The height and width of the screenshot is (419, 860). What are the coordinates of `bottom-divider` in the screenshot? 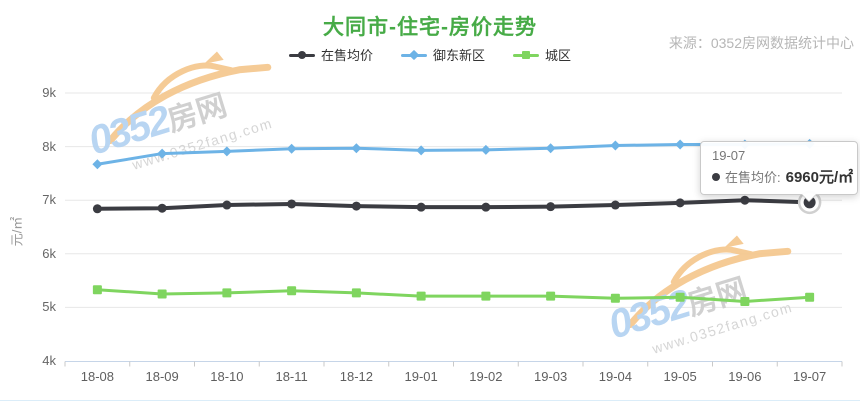 It's located at (430, 400).